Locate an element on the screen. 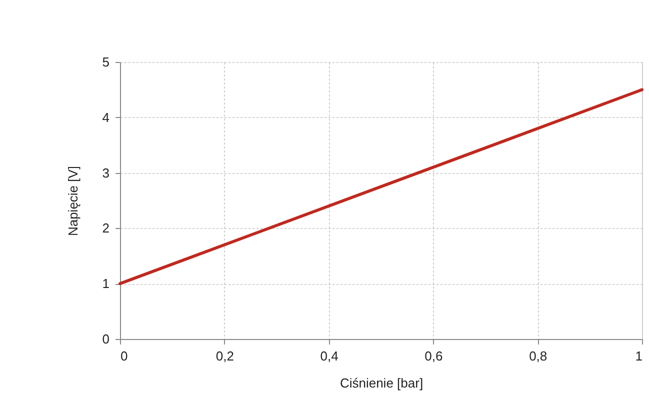 This screenshot has height=420, width=649. x-tick-label: 0,6 is located at coordinates (433, 356).